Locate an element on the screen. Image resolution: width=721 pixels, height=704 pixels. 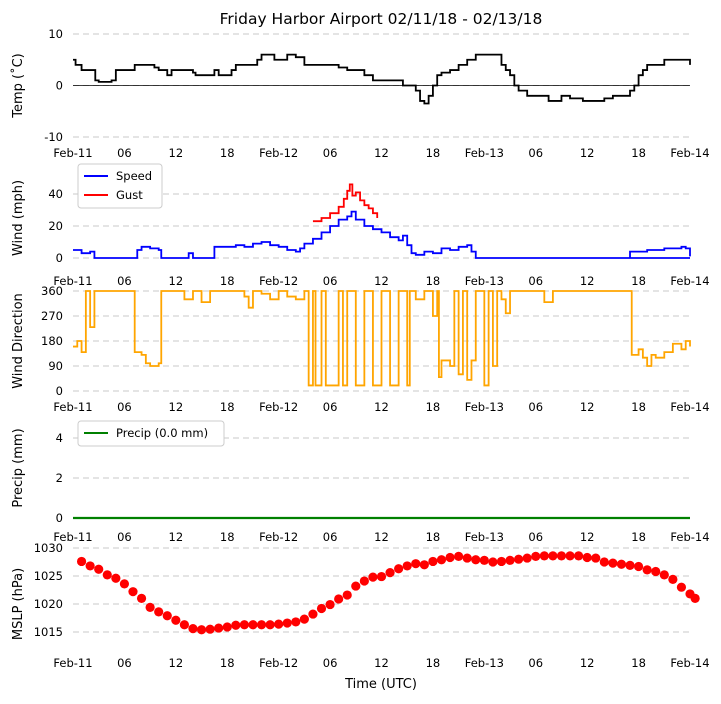
mslp-ytick-label: 1030 is located at coordinates (48, 548).